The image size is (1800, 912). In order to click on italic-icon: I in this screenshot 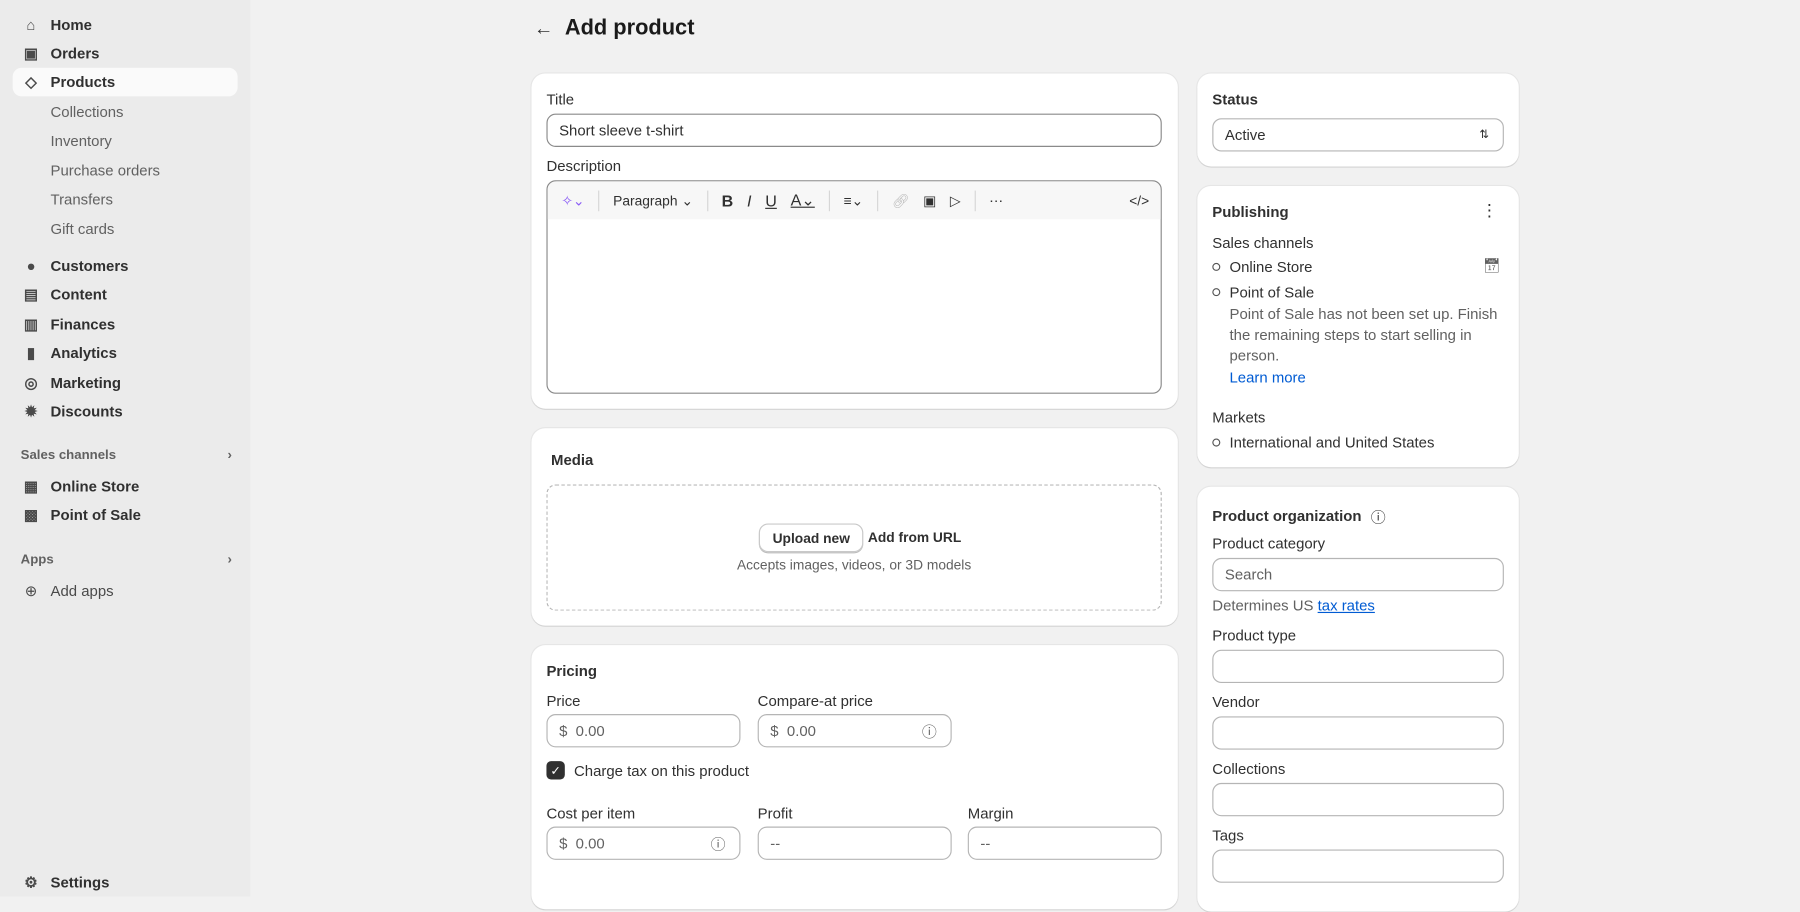, I will do `click(749, 200)`.